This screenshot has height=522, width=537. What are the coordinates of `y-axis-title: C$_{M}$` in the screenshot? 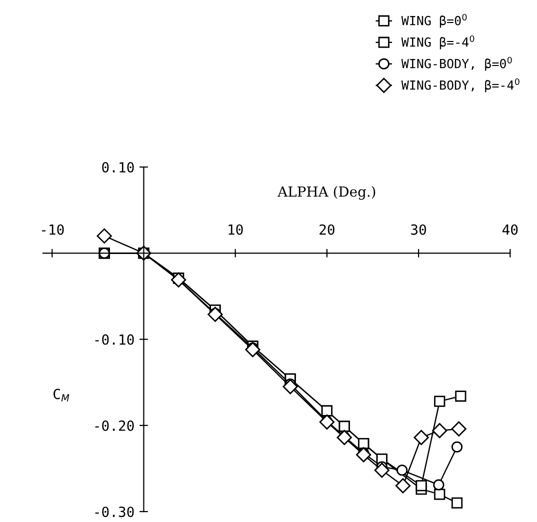 It's located at (62, 395).